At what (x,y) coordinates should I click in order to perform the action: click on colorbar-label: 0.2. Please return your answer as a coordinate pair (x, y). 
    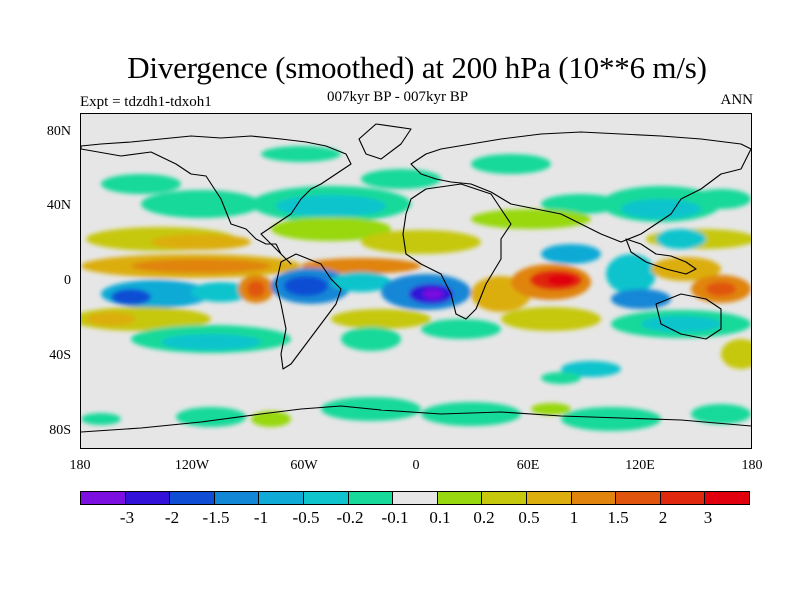
    Looking at the image, I should click on (484, 517).